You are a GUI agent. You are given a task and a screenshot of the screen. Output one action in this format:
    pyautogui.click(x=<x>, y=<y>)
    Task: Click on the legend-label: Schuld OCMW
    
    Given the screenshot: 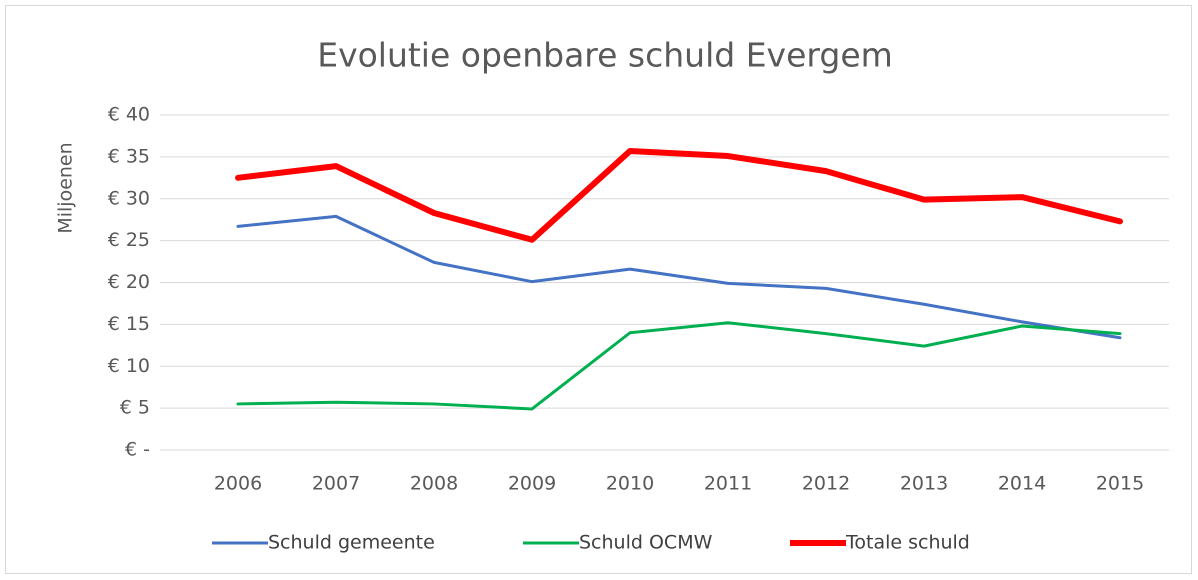 What is the action you would take?
    pyautogui.click(x=646, y=543)
    